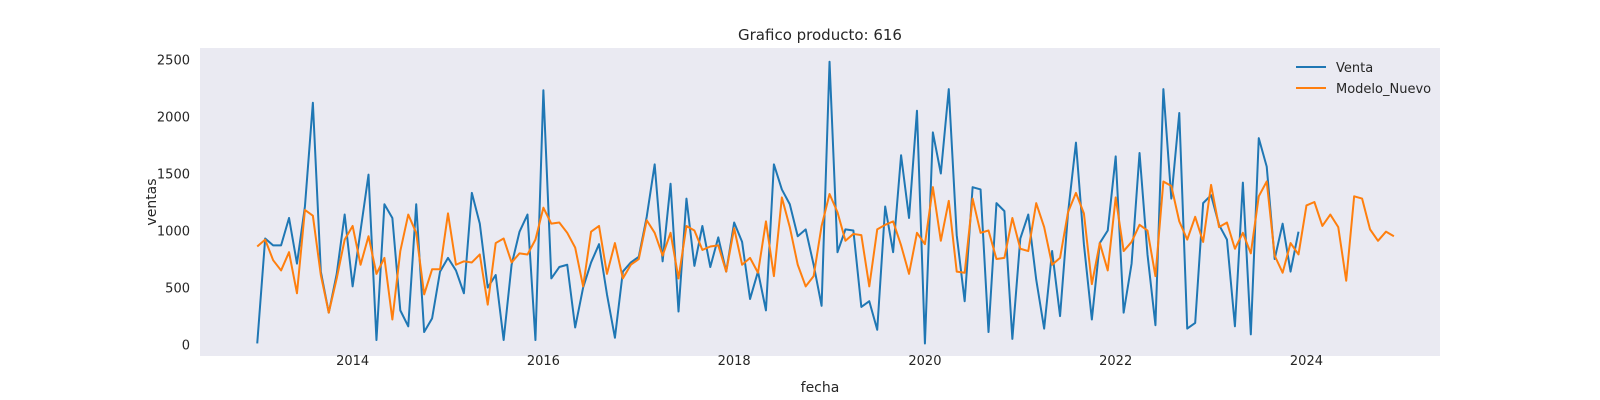 This screenshot has height=400, width=1600. I want to click on x-tick-label: 2020, so click(924, 361).